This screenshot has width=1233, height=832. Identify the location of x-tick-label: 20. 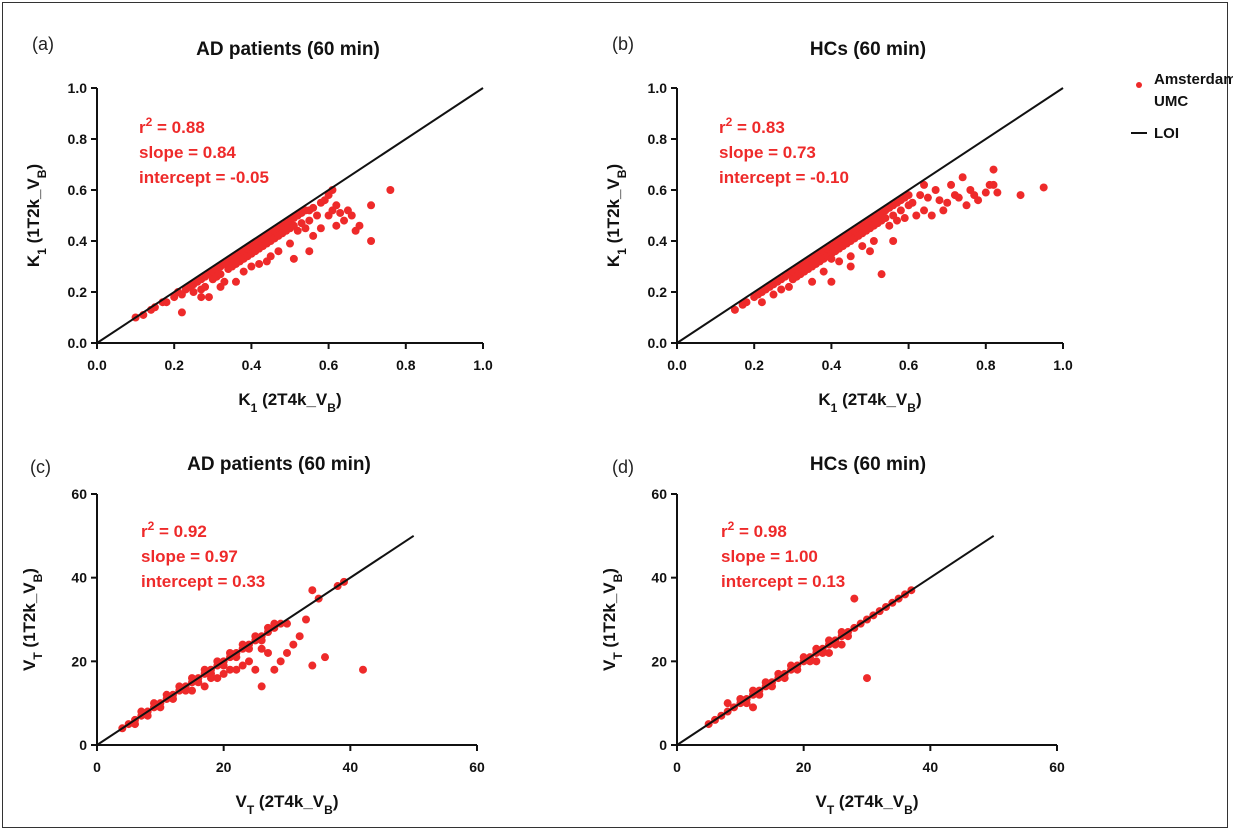
(224, 767).